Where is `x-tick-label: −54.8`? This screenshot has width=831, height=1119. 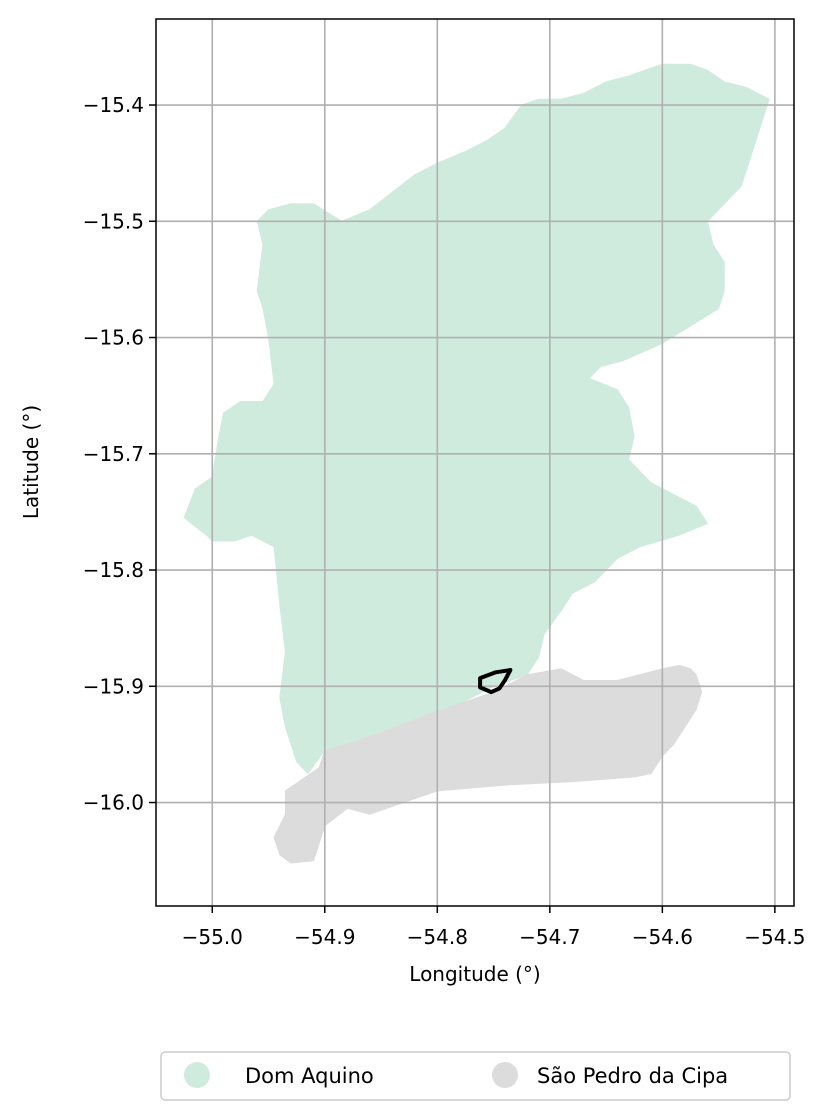
x-tick-label: −54.8 is located at coordinates (437, 937).